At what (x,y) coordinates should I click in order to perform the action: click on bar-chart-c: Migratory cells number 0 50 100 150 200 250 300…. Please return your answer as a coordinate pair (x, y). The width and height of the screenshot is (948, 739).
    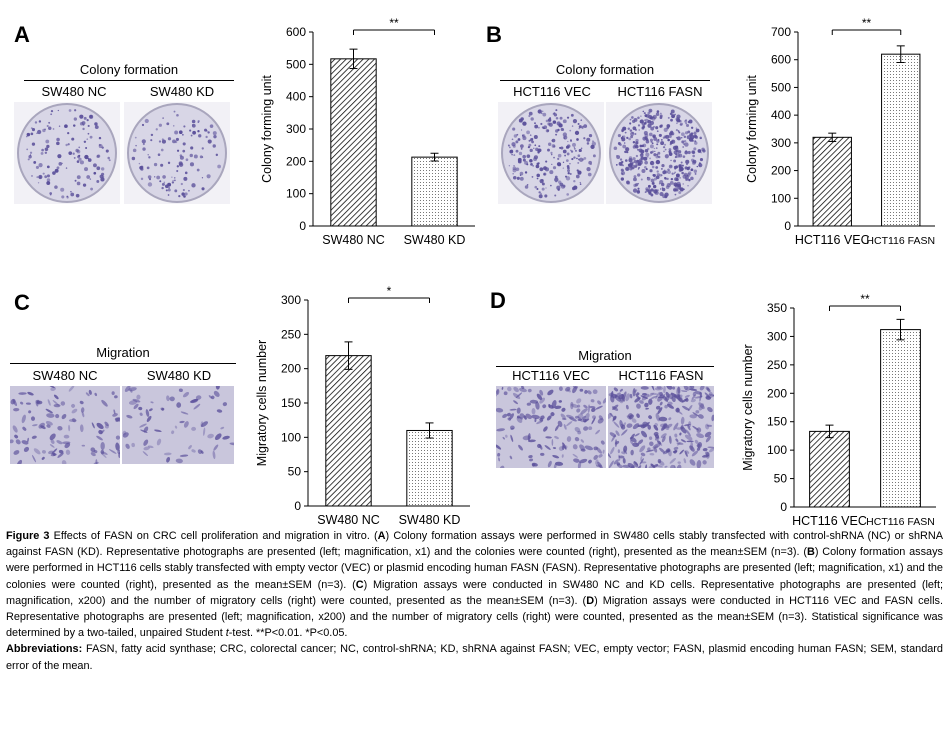
    Looking at the image, I should click on (362, 405).